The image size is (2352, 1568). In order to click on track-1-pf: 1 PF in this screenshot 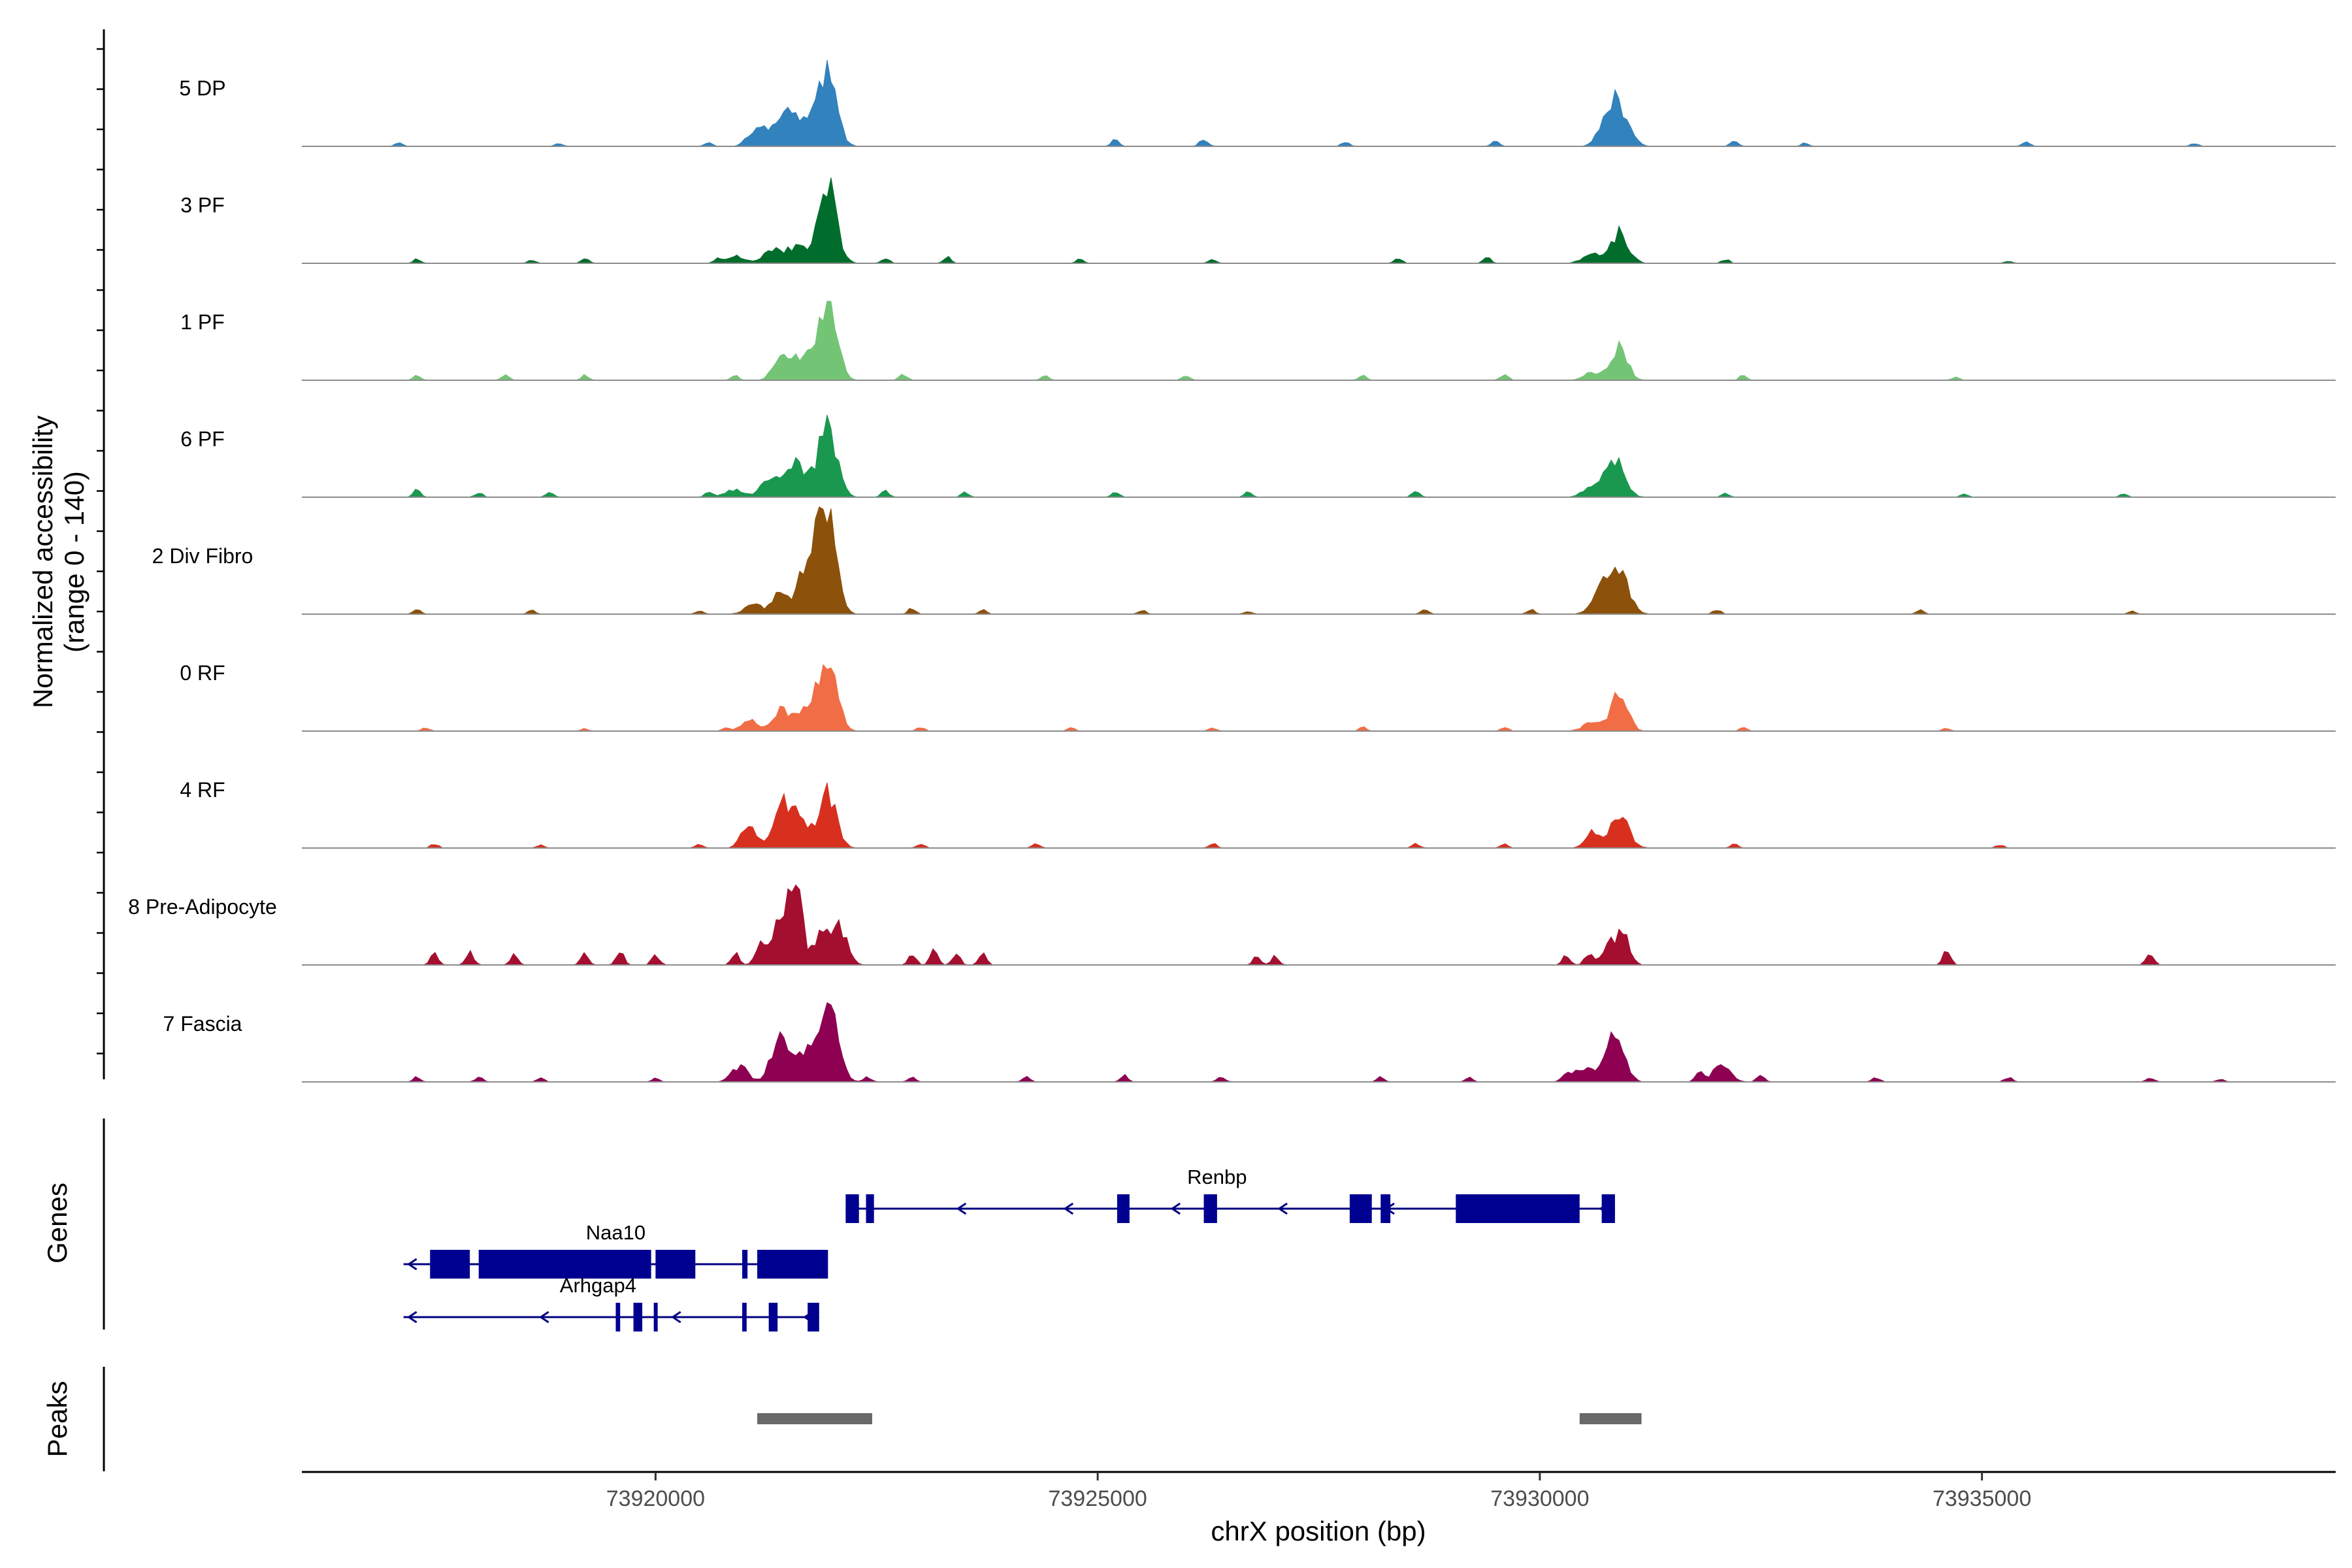, I will do `click(1258, 341)`.